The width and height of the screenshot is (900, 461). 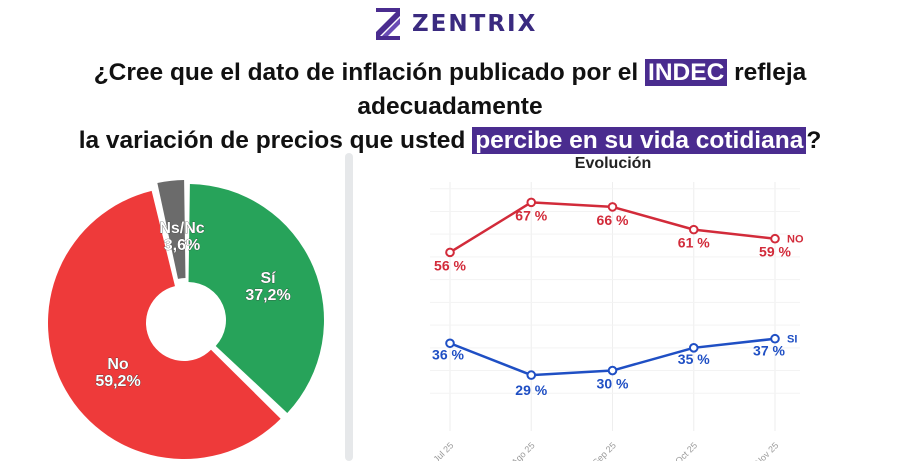 I want to click on donut-label: Ns/Nc, so click(x=181, y=228).